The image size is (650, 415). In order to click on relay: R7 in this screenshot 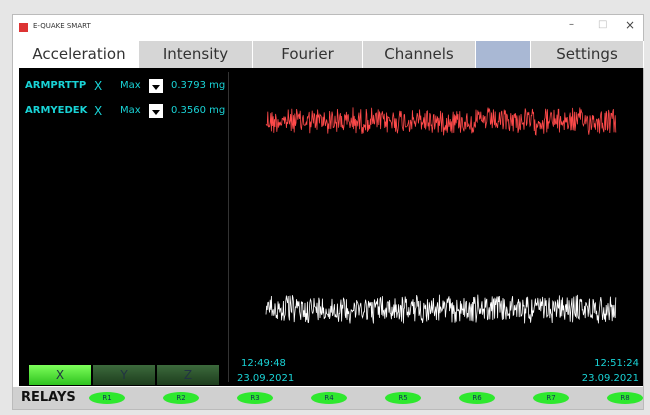, I will do `click(551, 398)`.